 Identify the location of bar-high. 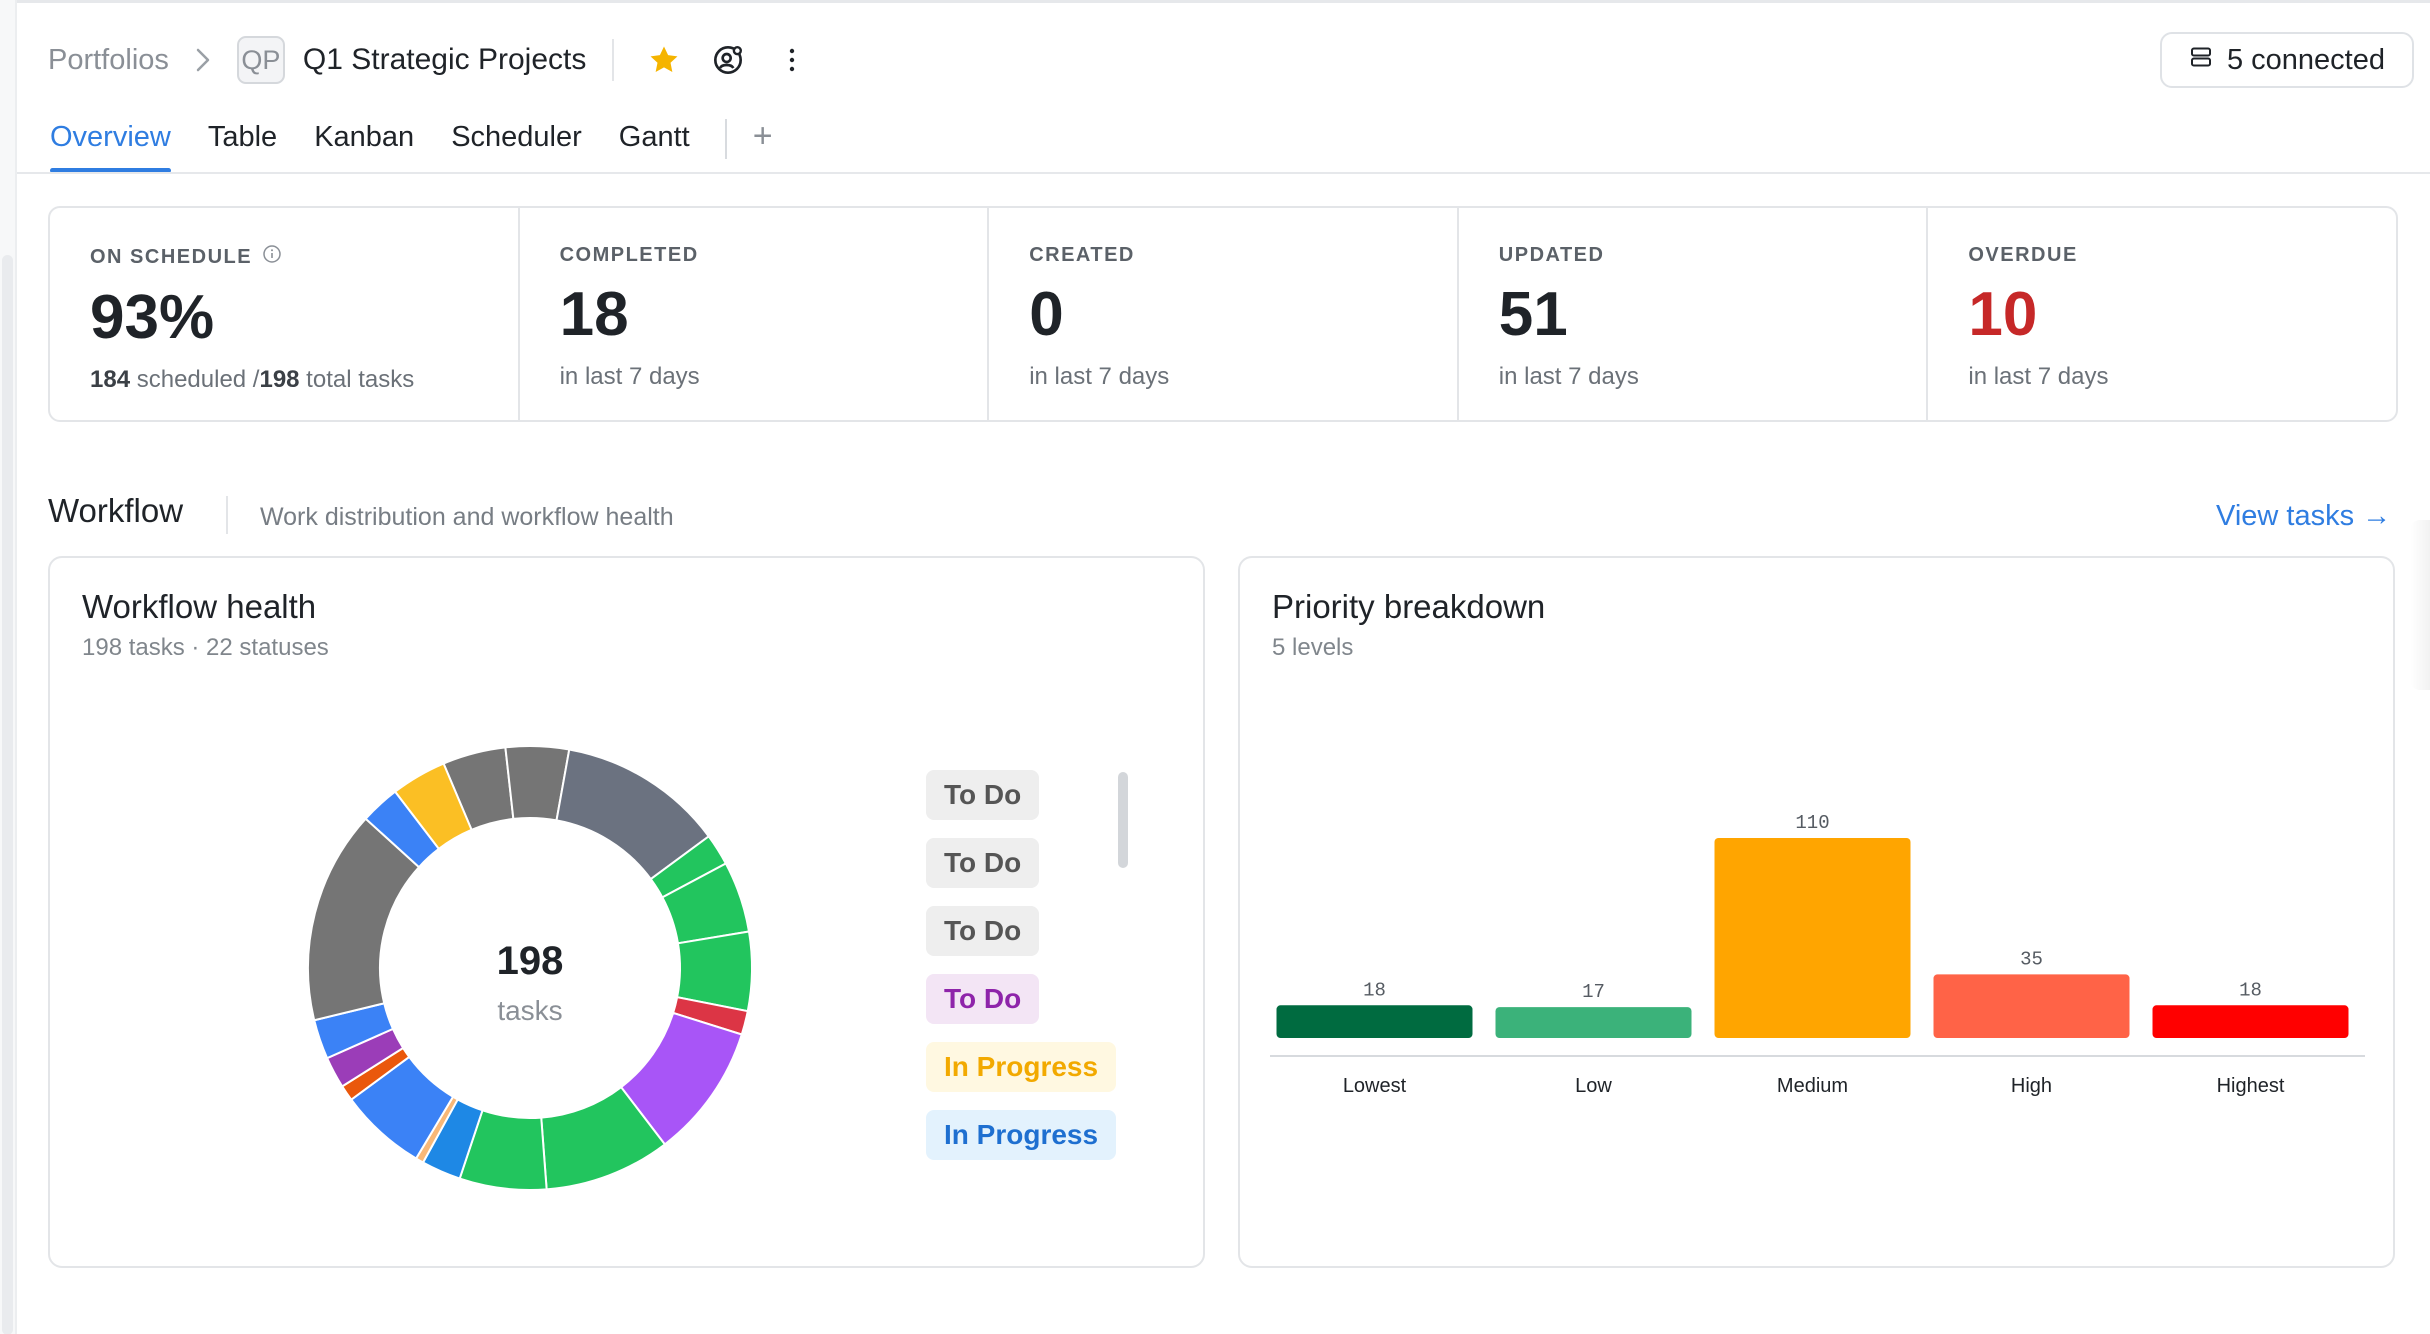
(2031, 1006).